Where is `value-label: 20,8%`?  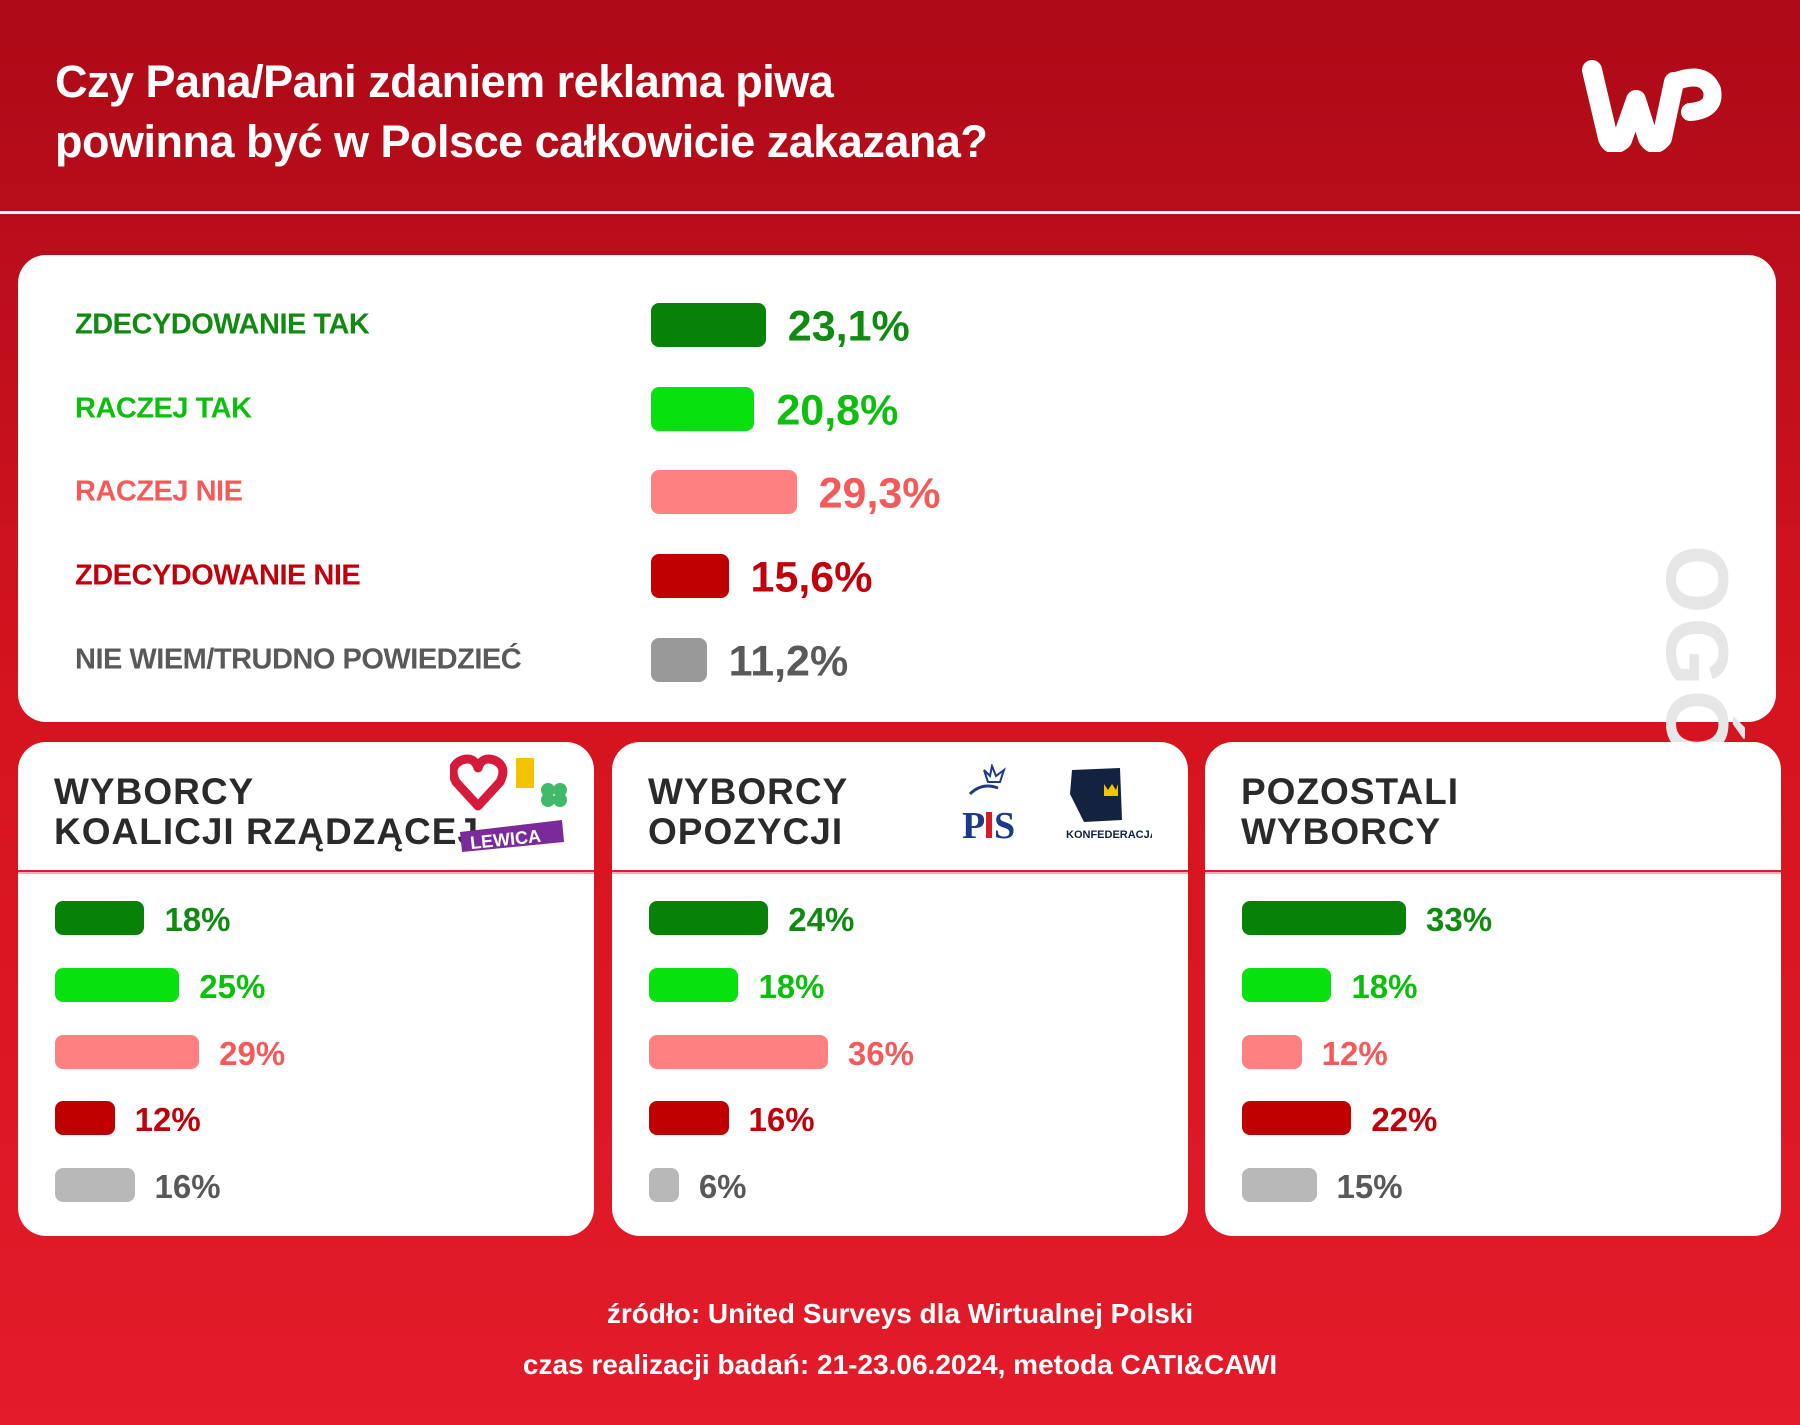
value-label: 20,8% is located at coordinates (837, 410).